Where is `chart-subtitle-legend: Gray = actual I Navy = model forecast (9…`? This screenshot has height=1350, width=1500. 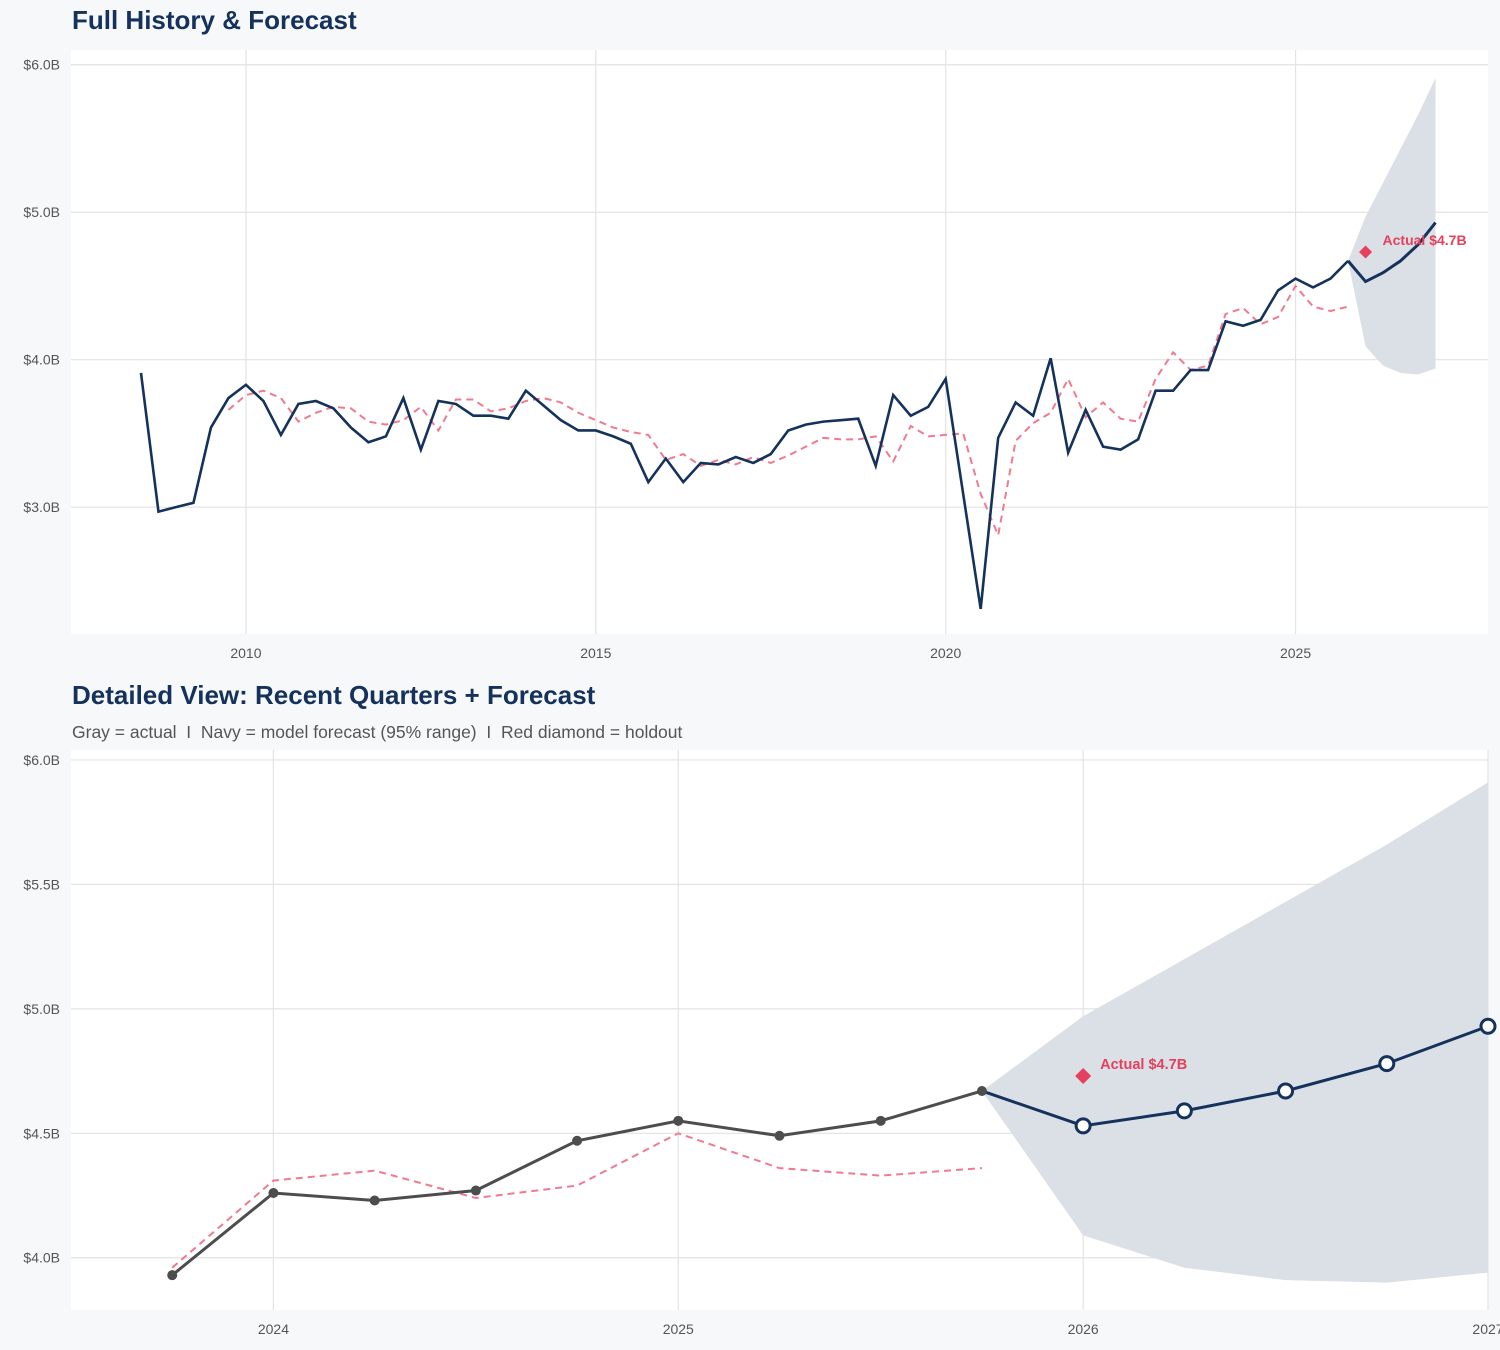 chart-subtitle-legend: Gray = actual I Navy = model forecast (9… is located at coordinates (377, 732).